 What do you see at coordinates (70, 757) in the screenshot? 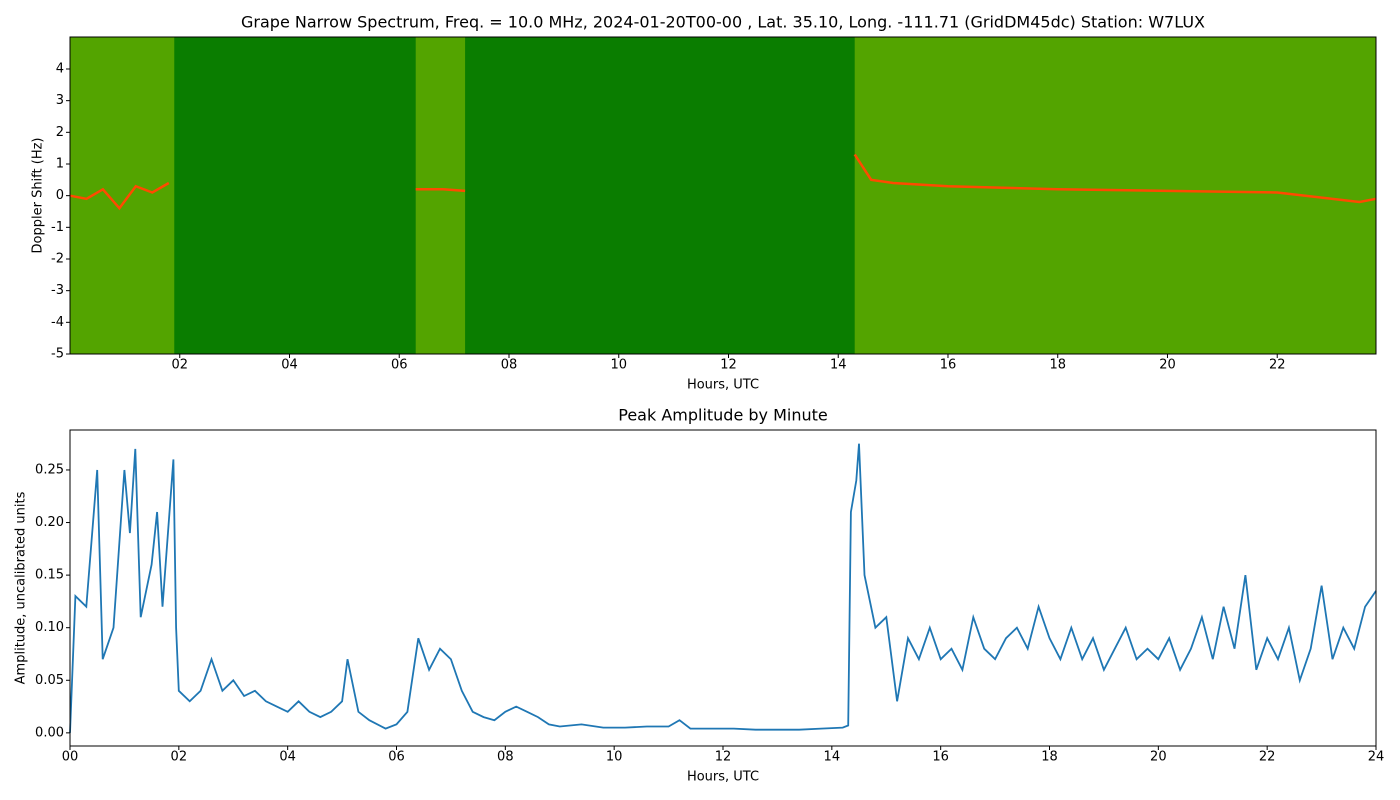
I see `x-tick-label: 00` at bounding box center [70, 757].